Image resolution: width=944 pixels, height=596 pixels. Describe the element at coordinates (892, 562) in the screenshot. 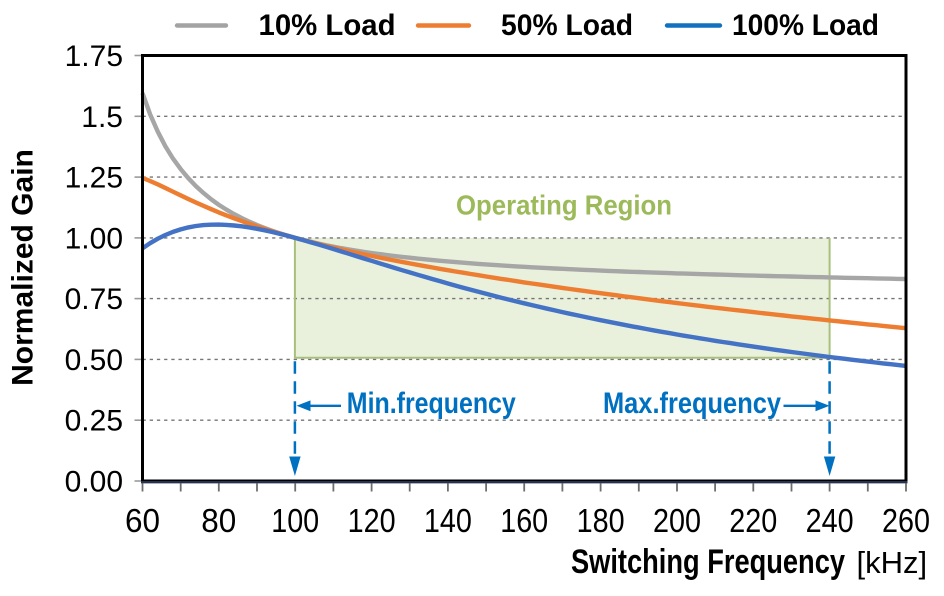

I see `svg-text: [kHz]` at that location.